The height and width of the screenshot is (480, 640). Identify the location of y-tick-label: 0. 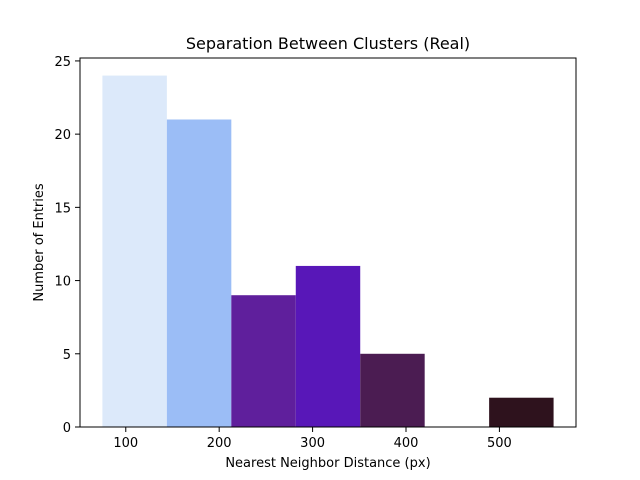
(67, 428).